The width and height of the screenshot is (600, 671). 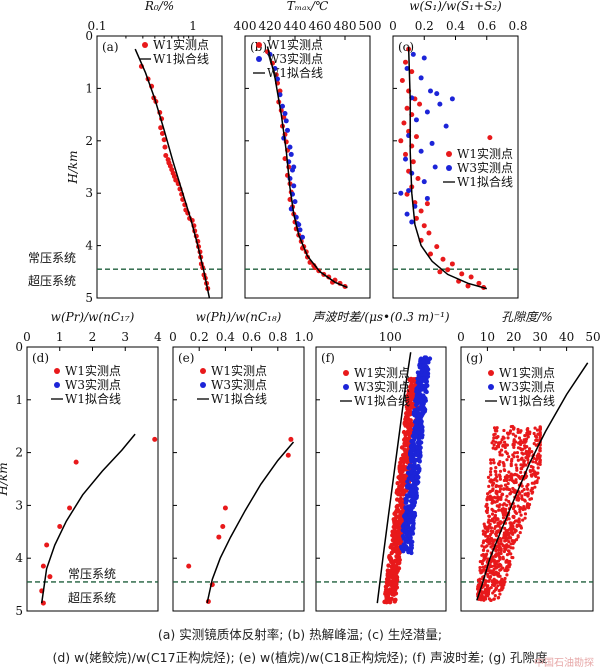 What do you see at coordinates (487, 337) in the screenshot?
I see `x-tick-label: 10` at bounding box center [487, 337].